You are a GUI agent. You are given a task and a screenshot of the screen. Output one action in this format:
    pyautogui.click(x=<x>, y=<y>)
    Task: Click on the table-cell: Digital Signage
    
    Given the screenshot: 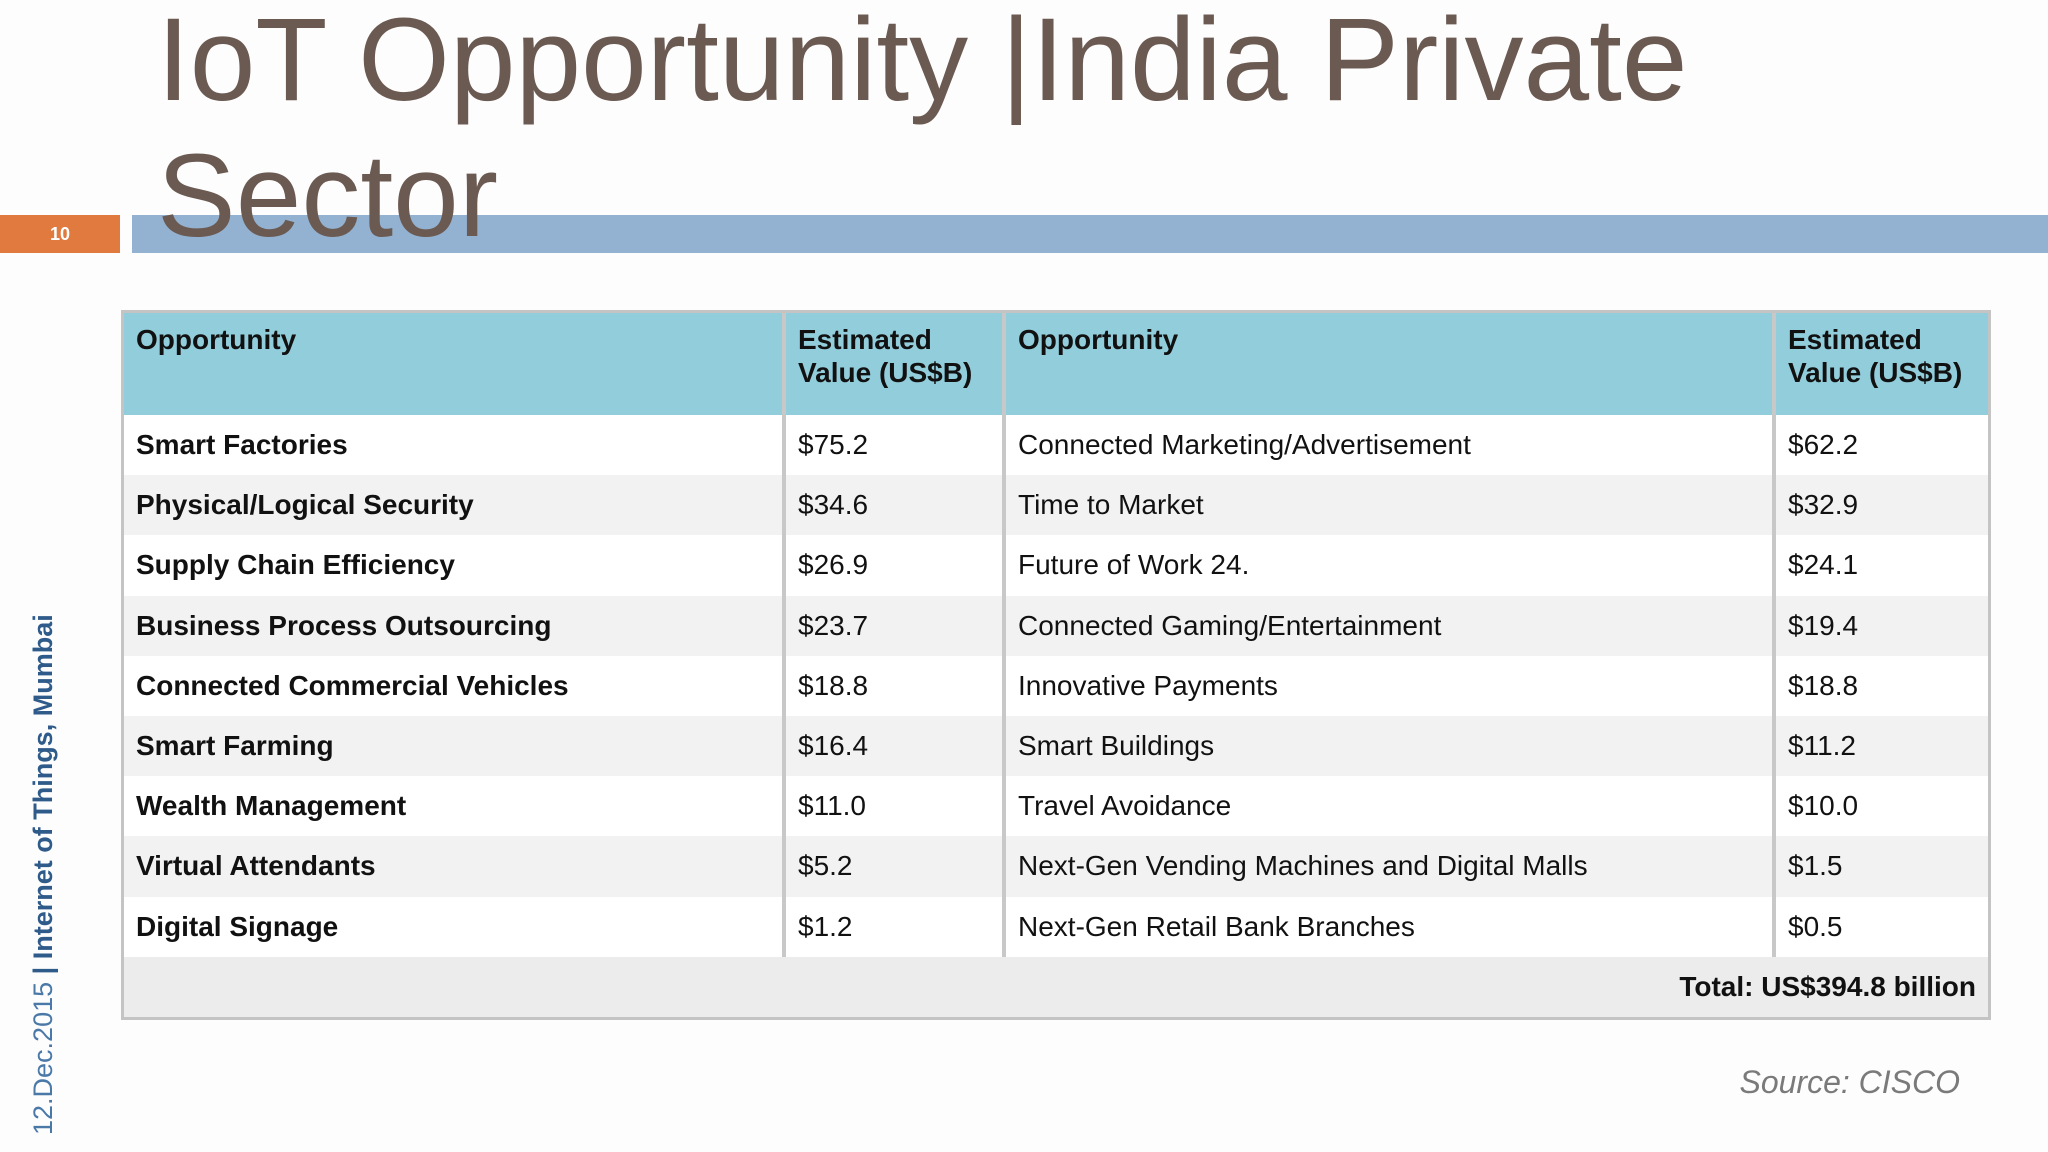 What is the action you would take?
    pyautogui.click(x=237, y=926)
    